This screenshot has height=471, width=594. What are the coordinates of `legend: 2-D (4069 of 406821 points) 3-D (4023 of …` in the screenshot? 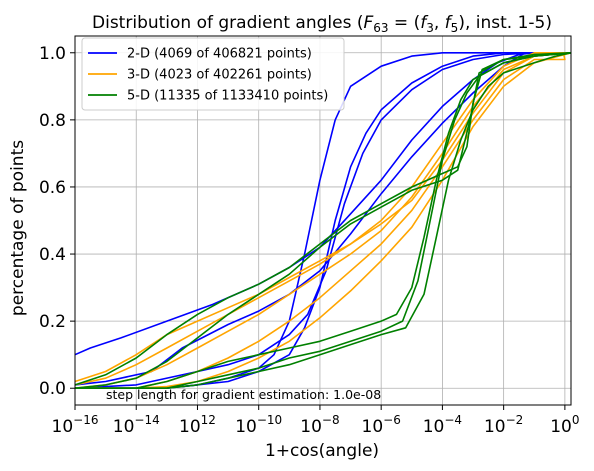 It's located at (213, 74).